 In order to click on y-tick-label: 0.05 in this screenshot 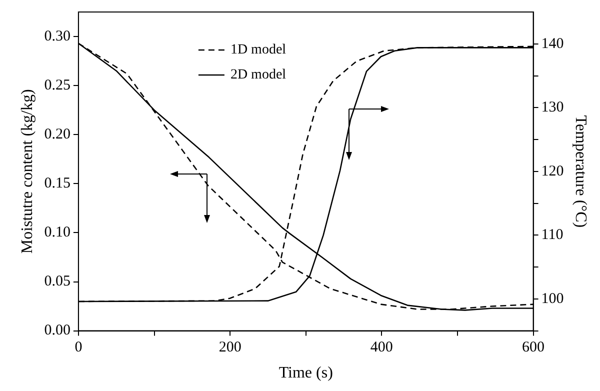, I will do `click(57, 282)`.